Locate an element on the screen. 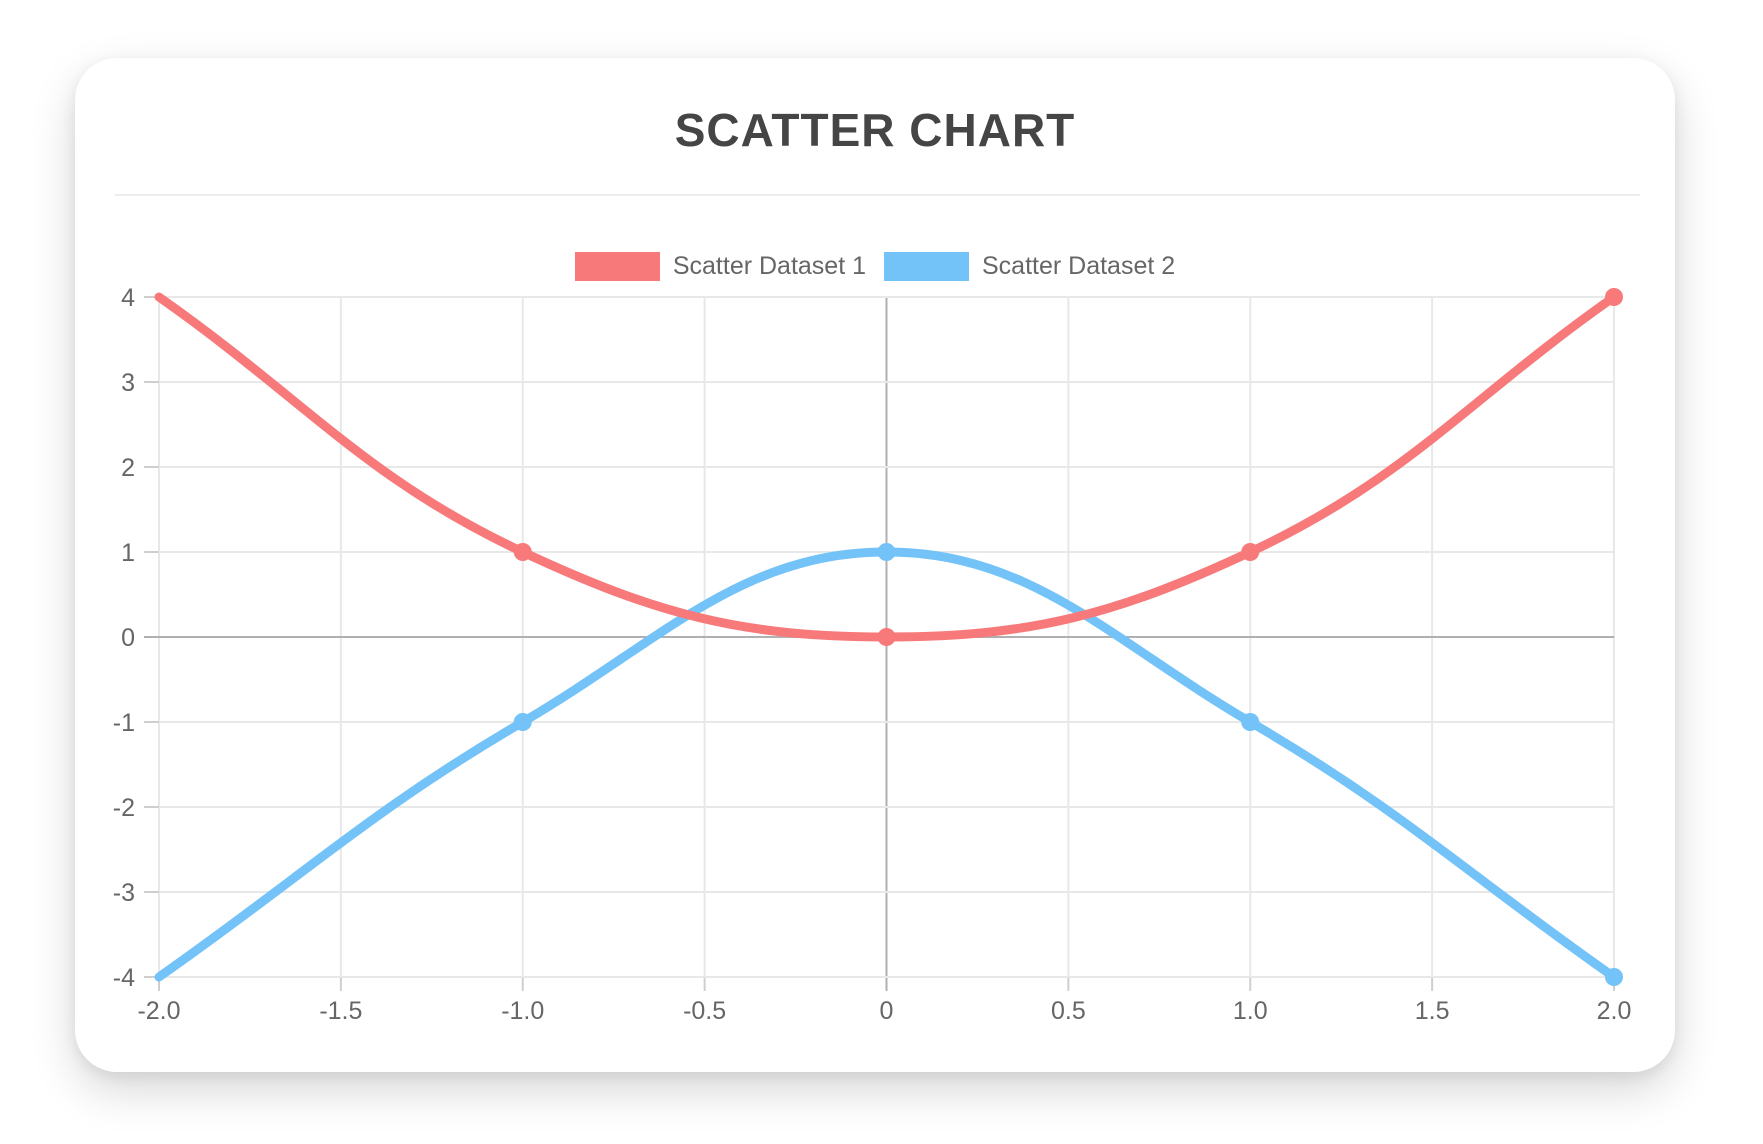  x-tick-label: 0.5 is located at coordinates (1068, 1011).